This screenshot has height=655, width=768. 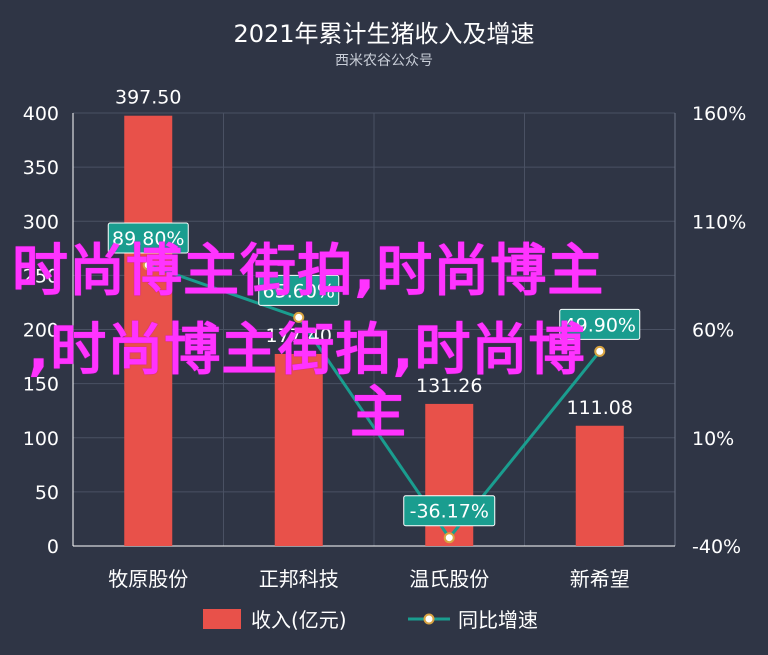 I want to click on chart-title: 2021年累计生猪收入及增速, so click(x=384, y=34).